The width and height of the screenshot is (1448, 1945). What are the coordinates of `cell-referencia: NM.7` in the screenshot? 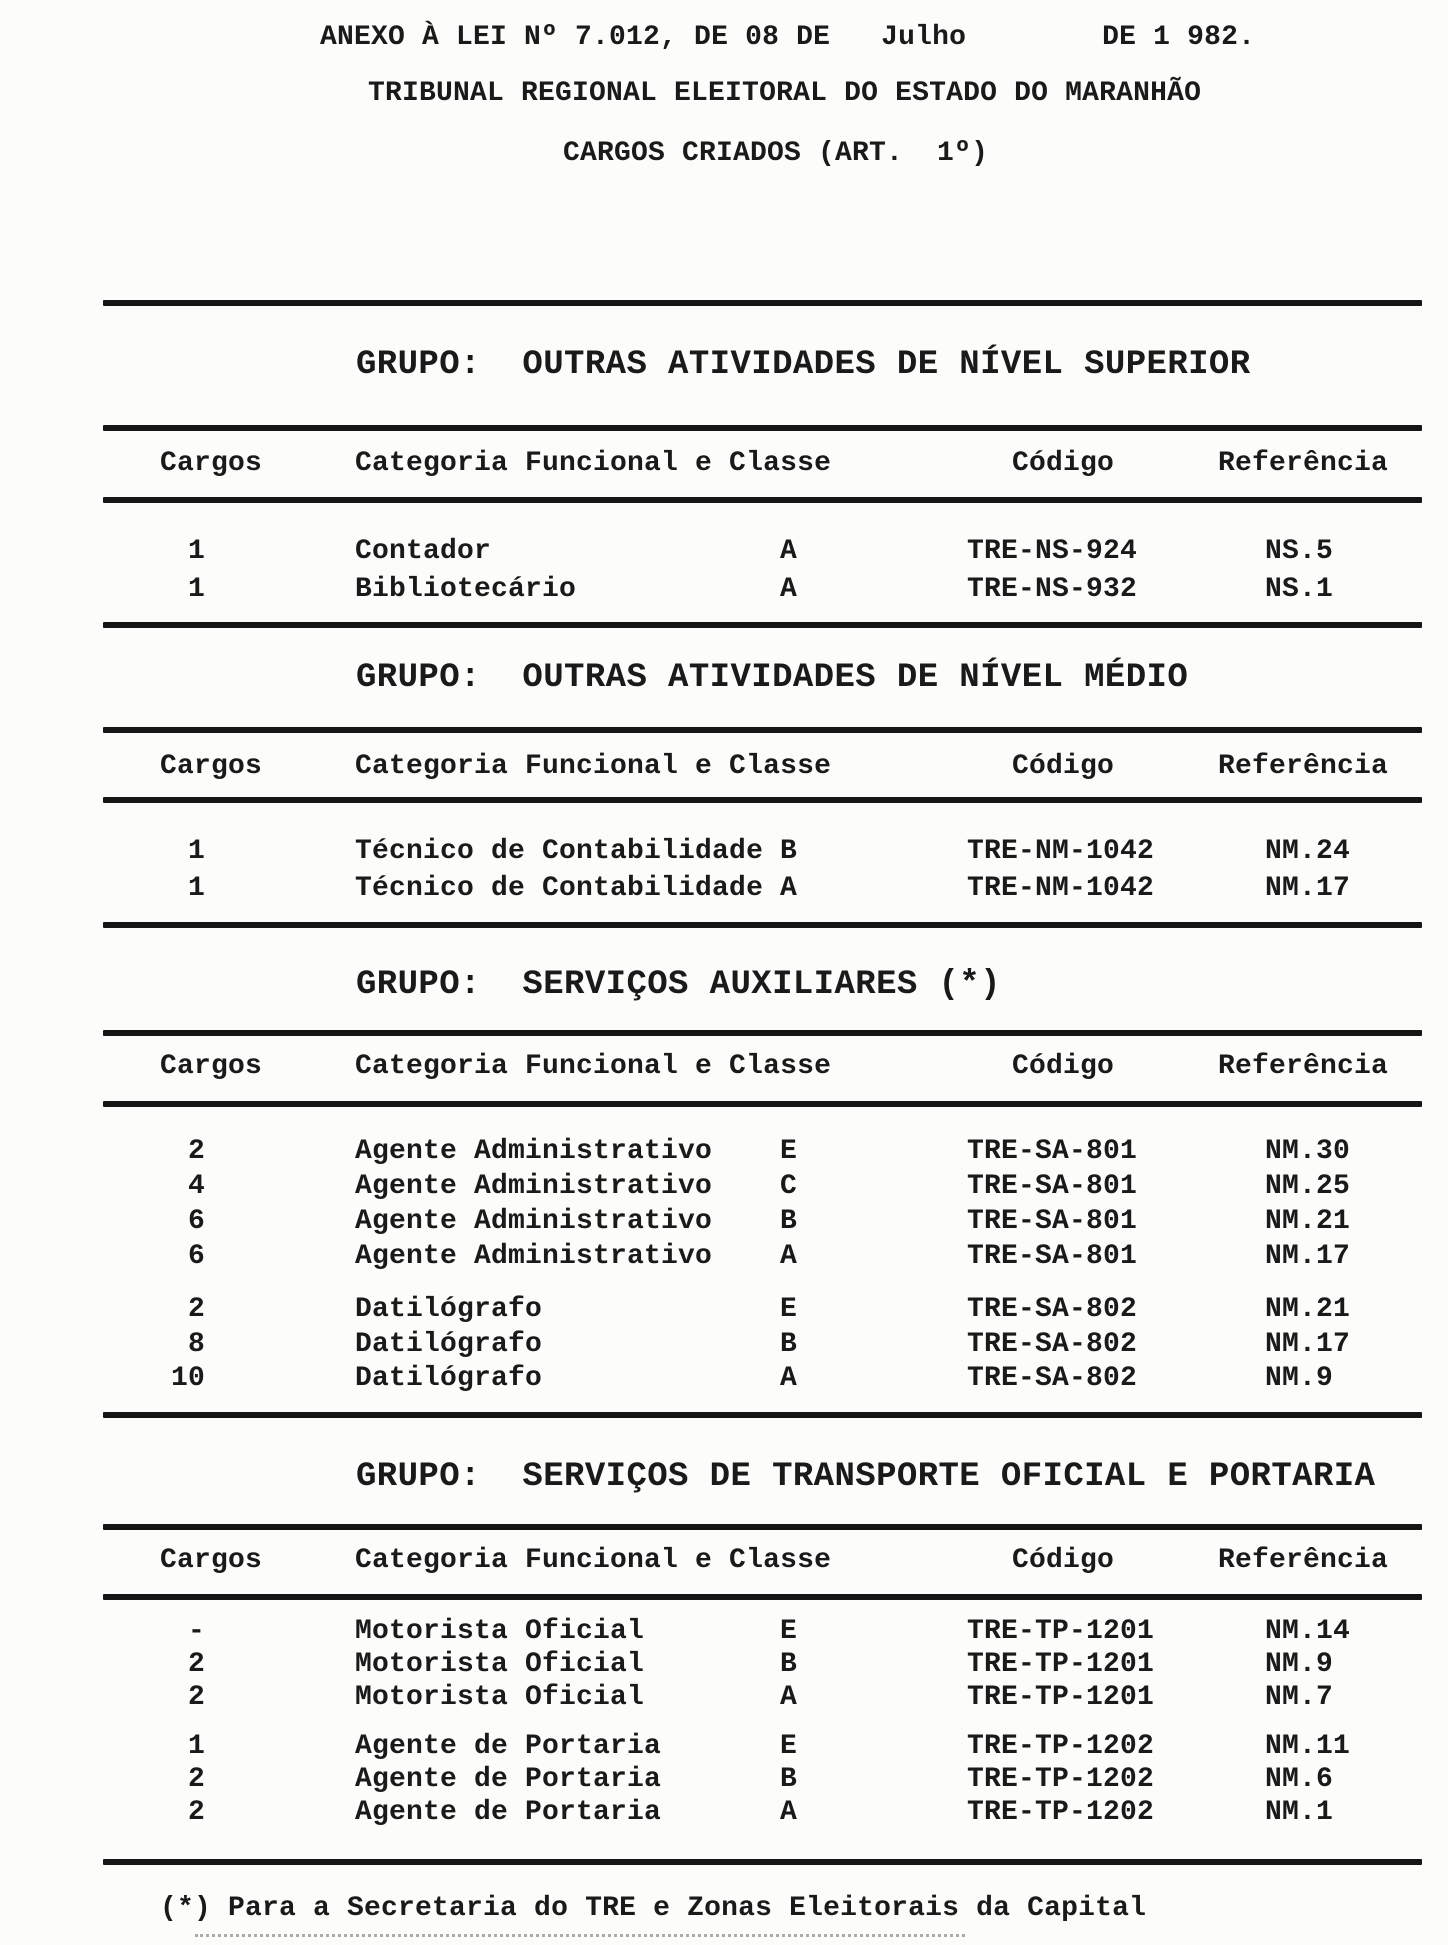 It's located at (1299, 1697).